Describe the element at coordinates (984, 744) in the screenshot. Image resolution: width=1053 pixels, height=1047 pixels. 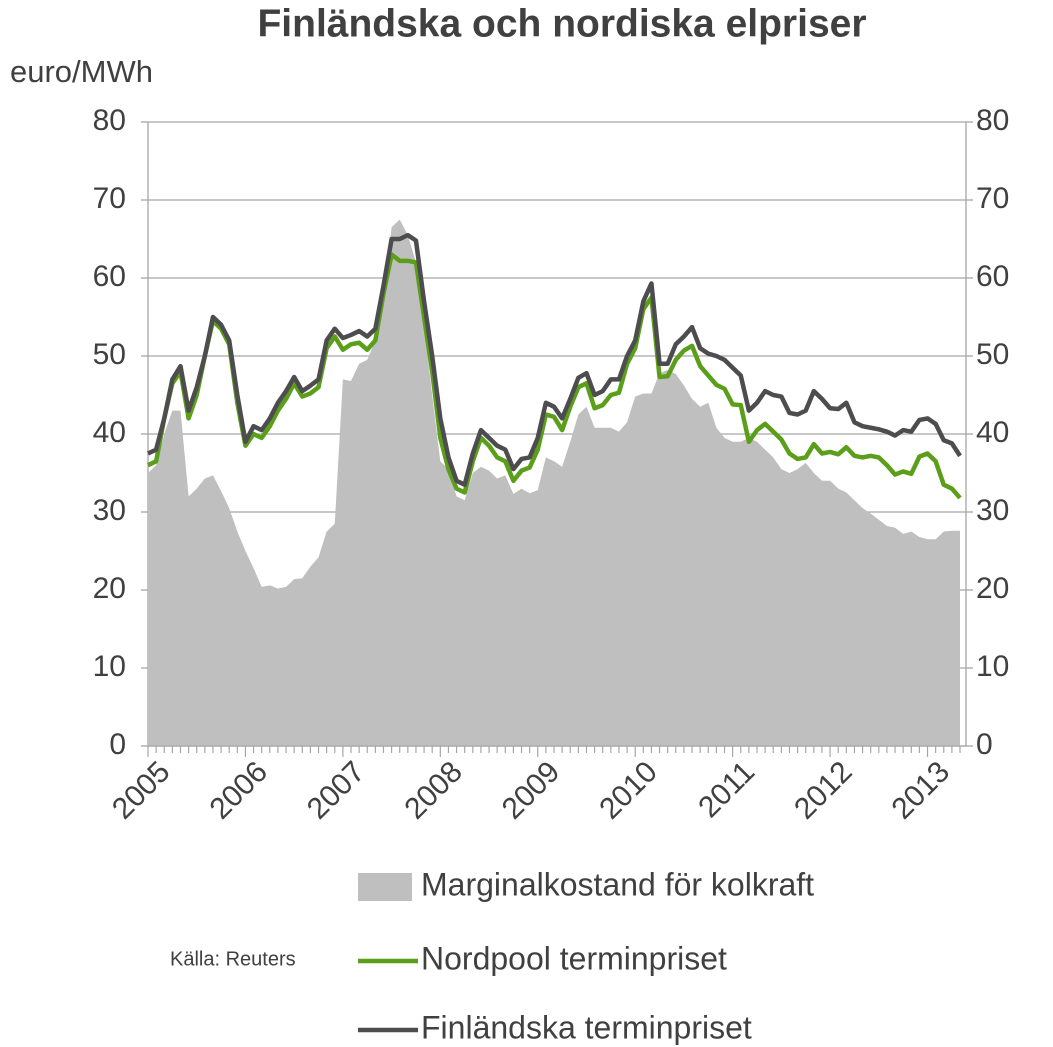
I see `y2-tick-label: 0` at that location.